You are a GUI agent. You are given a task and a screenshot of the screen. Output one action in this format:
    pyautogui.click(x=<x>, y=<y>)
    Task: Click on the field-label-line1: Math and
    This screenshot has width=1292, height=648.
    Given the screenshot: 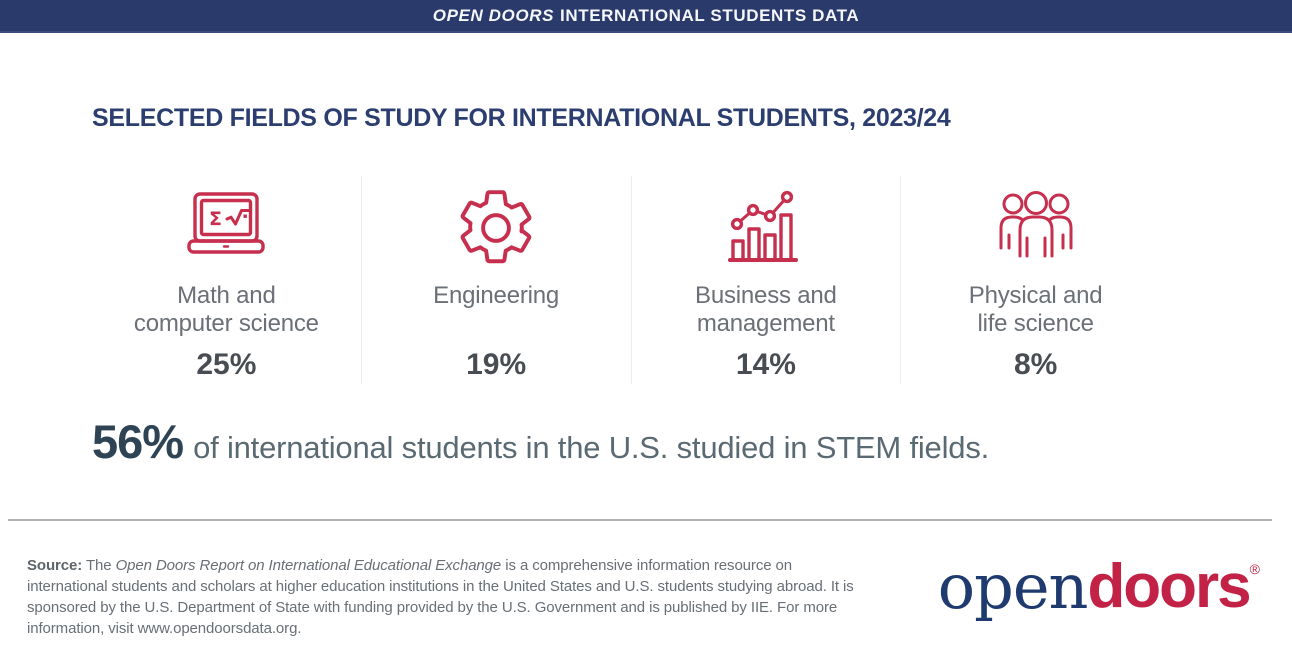 What is the action you would take?
    pyautogui.click(x=226, y=295)
    